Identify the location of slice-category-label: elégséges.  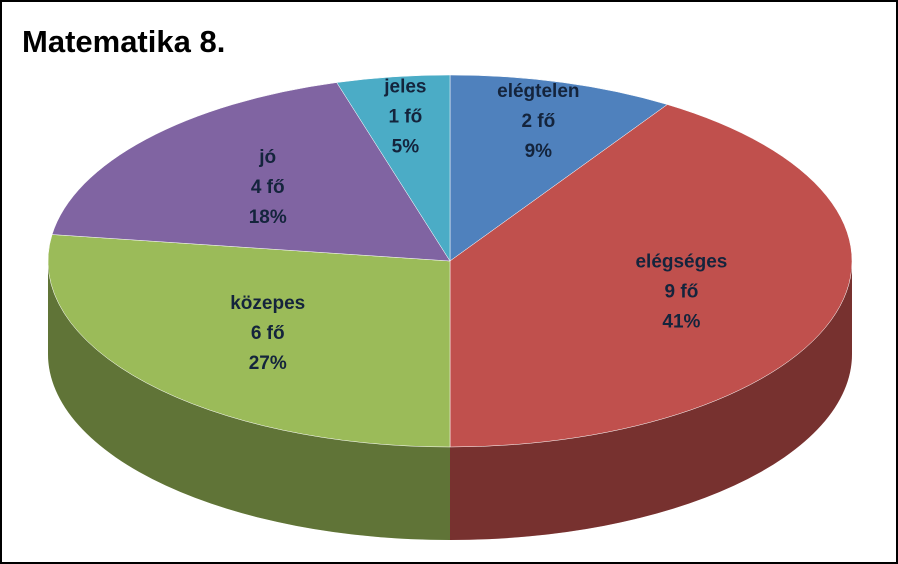
(681, 261).